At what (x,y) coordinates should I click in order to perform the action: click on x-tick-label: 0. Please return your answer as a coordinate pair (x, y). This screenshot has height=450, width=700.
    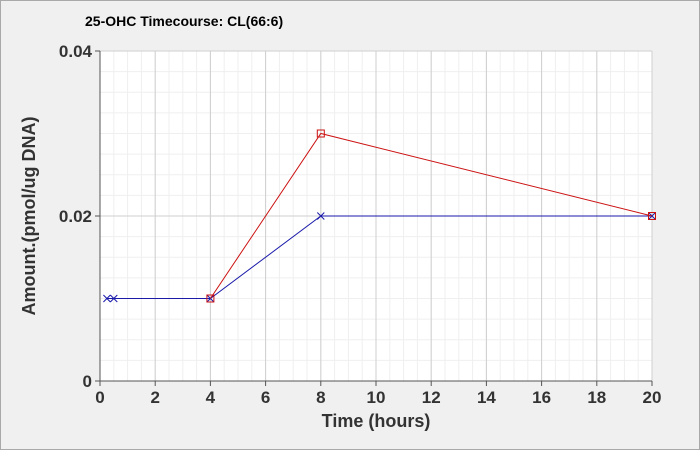
    Looking at the image, I should click on (99, 397).